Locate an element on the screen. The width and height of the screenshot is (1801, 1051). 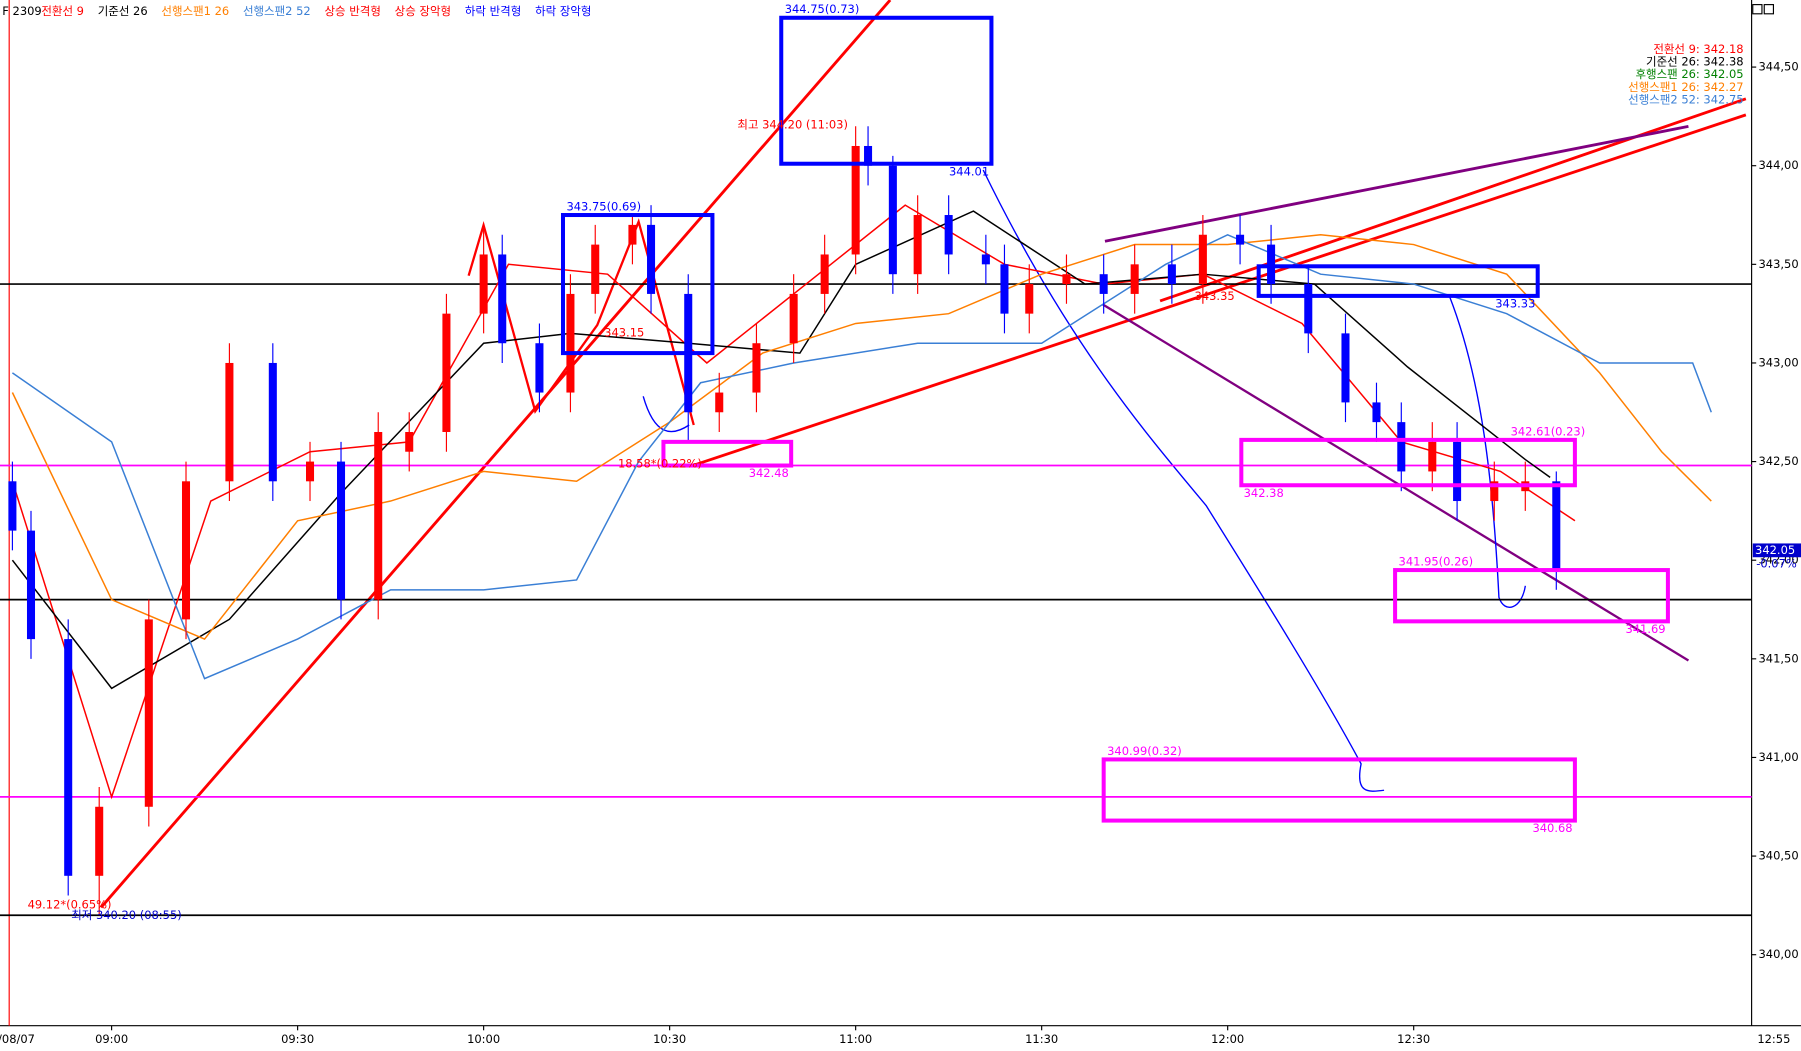
legend-entry: 전환선 9 is located at coordinates (62, 11).